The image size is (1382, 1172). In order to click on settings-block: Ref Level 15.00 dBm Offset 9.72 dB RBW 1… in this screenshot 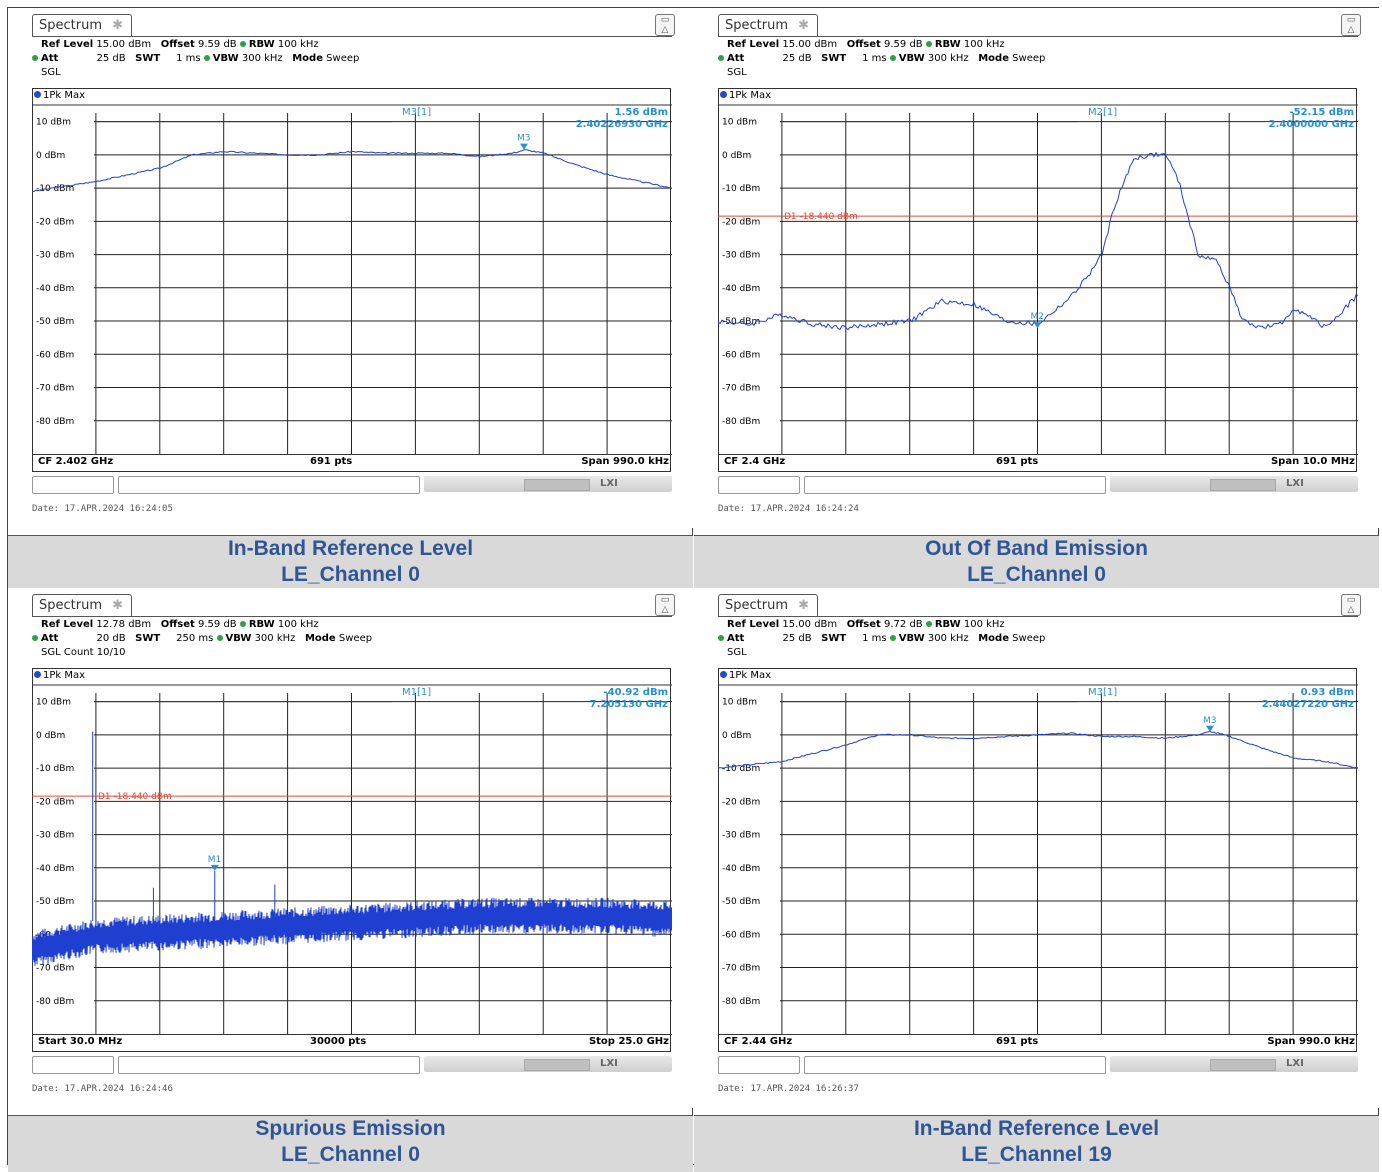, I will do `click(881, 639)`.